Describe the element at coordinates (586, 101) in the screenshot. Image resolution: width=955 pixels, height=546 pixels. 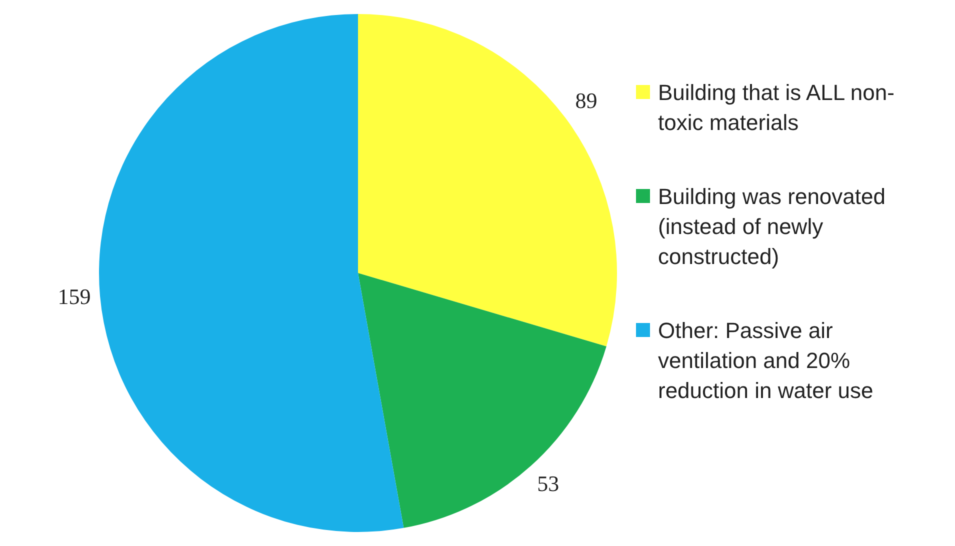
I see `data-label: 89` at that location.